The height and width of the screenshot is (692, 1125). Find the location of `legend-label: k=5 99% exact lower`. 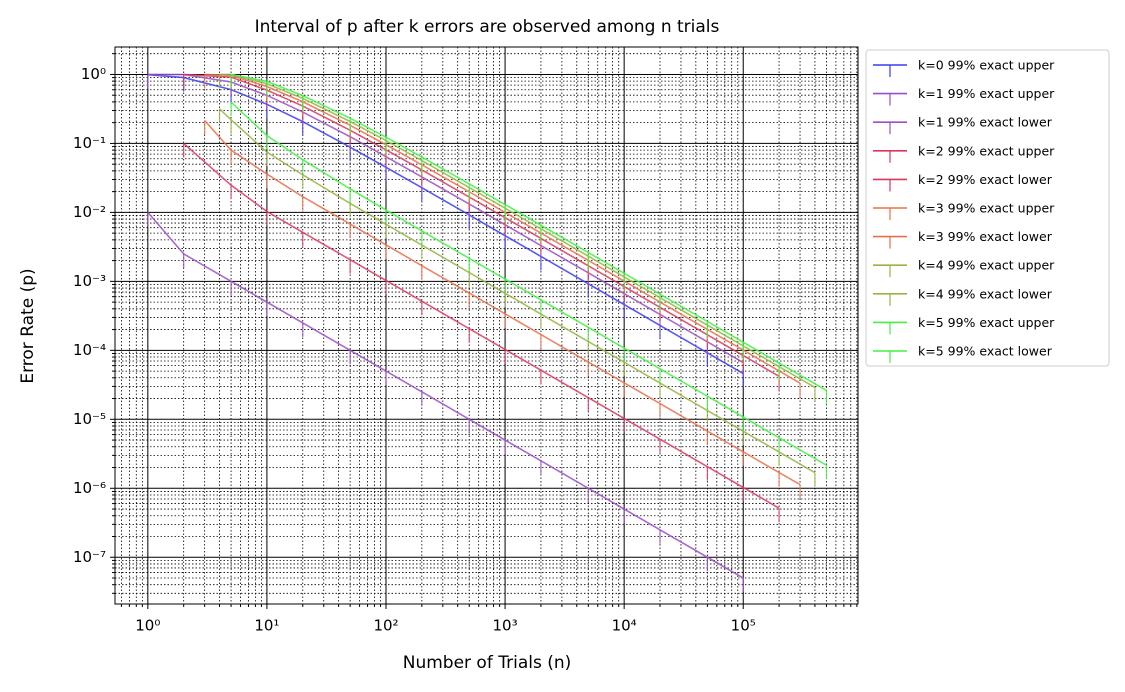

legend-label: k=5 99% exact lower is located at coordinates (985, 351).